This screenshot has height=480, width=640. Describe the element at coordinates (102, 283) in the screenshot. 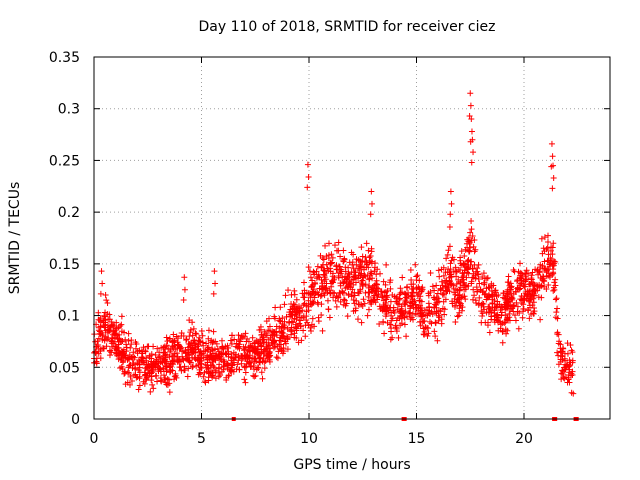

I see `data-point-spike` at that location.